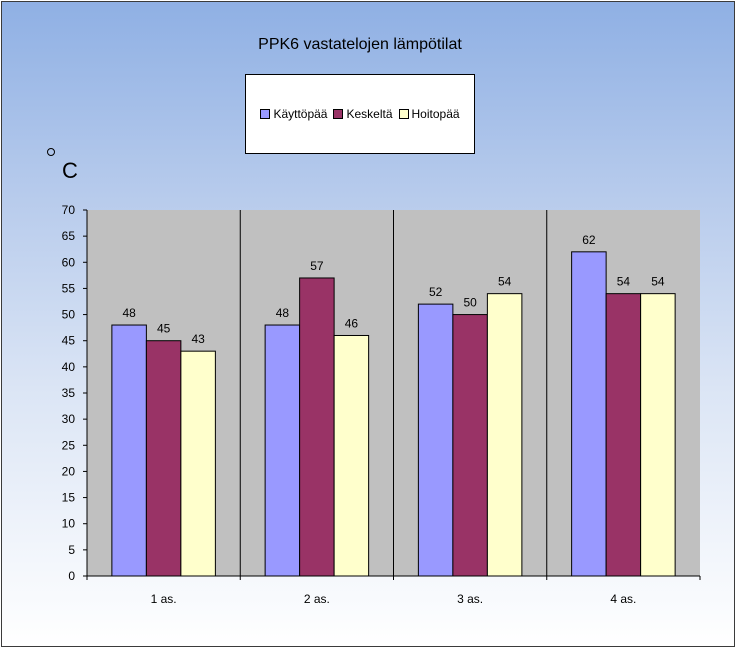 The image size is (736, 648). What do you see at coordinates (589, 240) in the screenshot?
I see `data-label-1-4: 62` at bounding box center [589, 240].